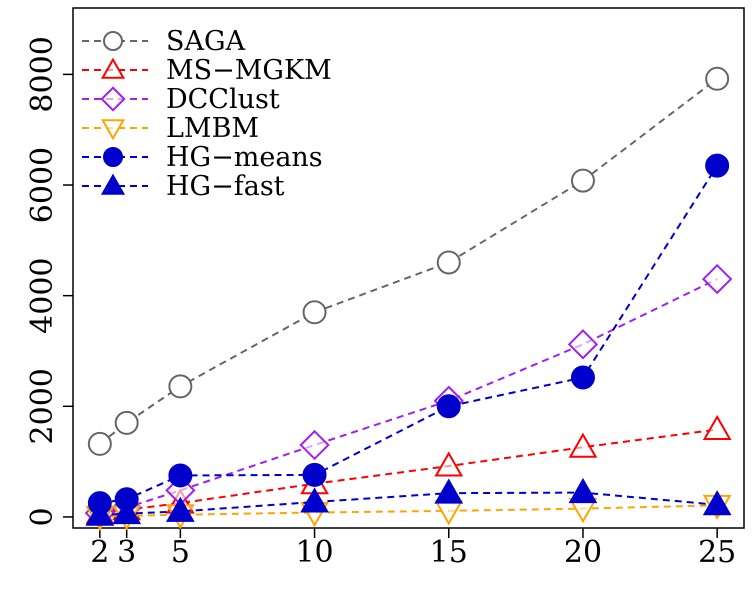  I want to click on legend-item: DCClust, so click(181, 99).